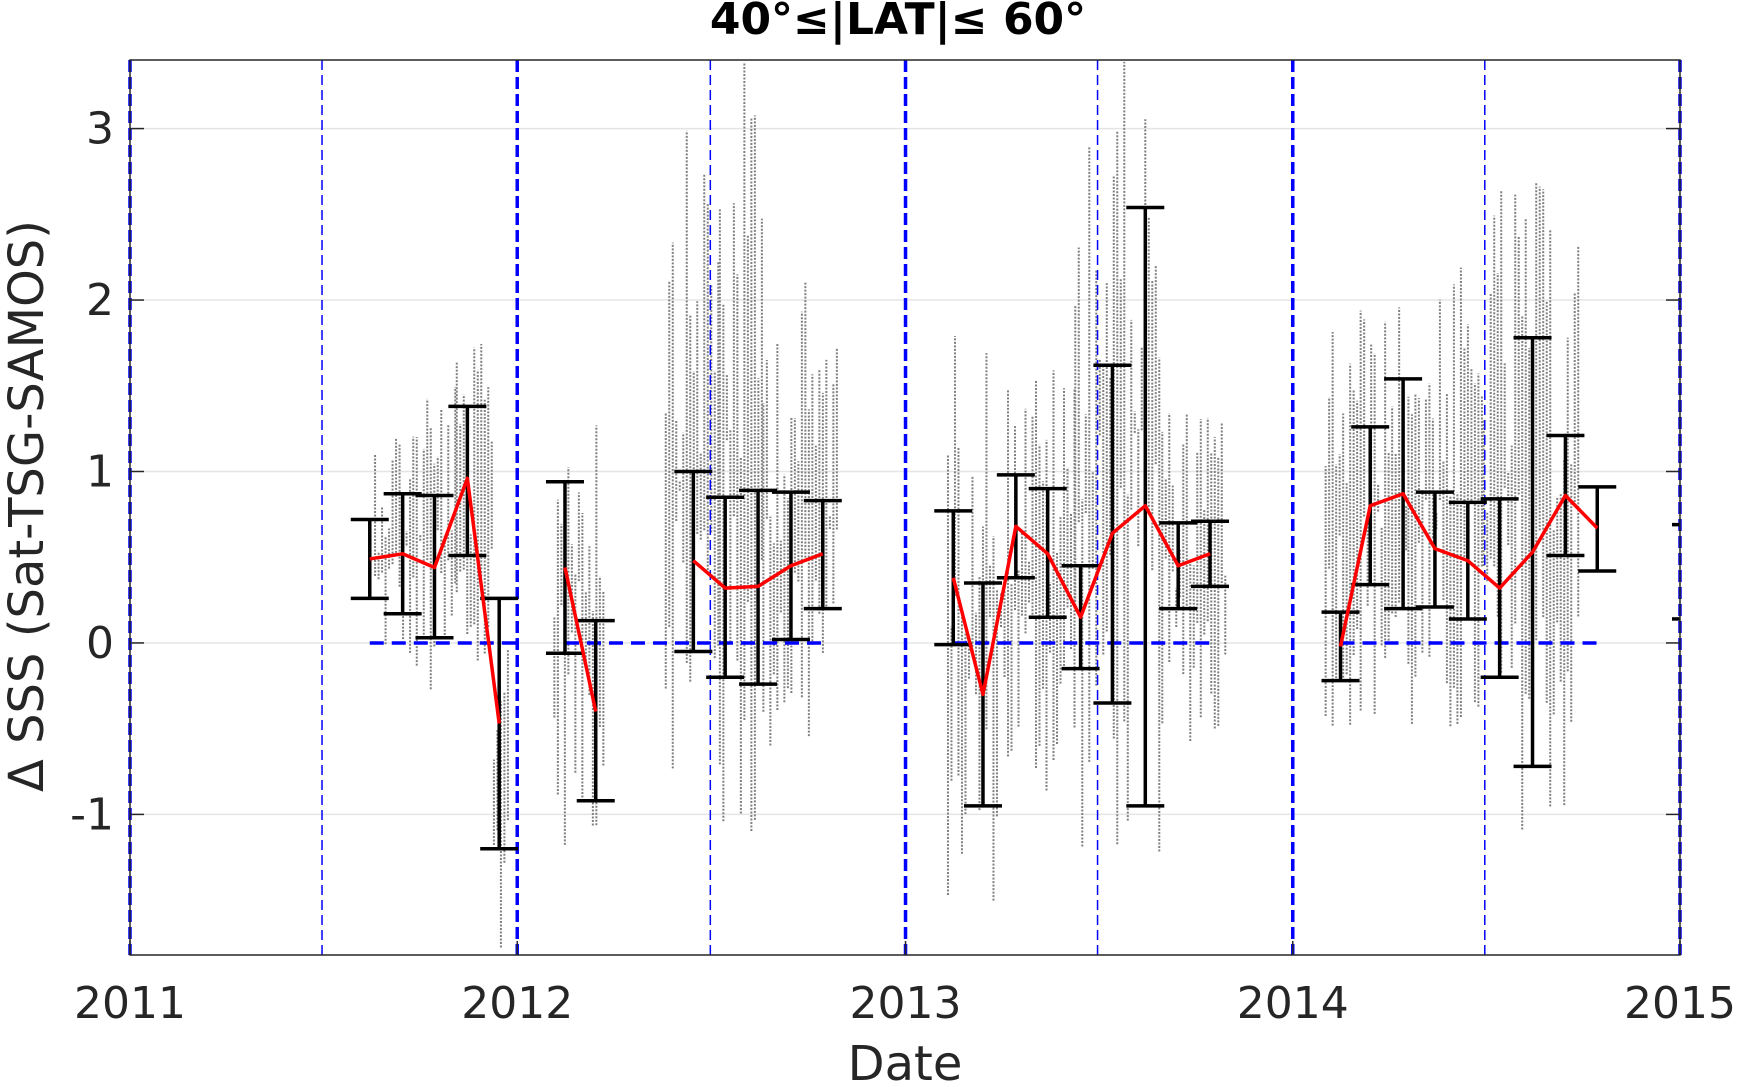 The image size is (1742, 1087). I want to click on x-tick-label: 2013, so click(906, 1003).